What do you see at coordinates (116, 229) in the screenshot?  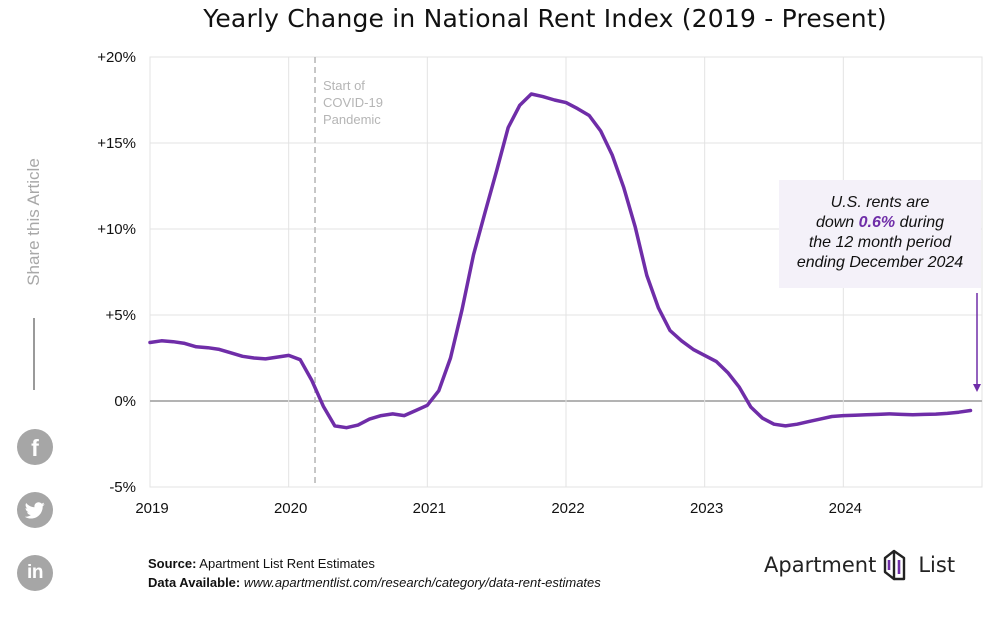 I see `y-tick-label: +10%` at bounding box center [116, 229].